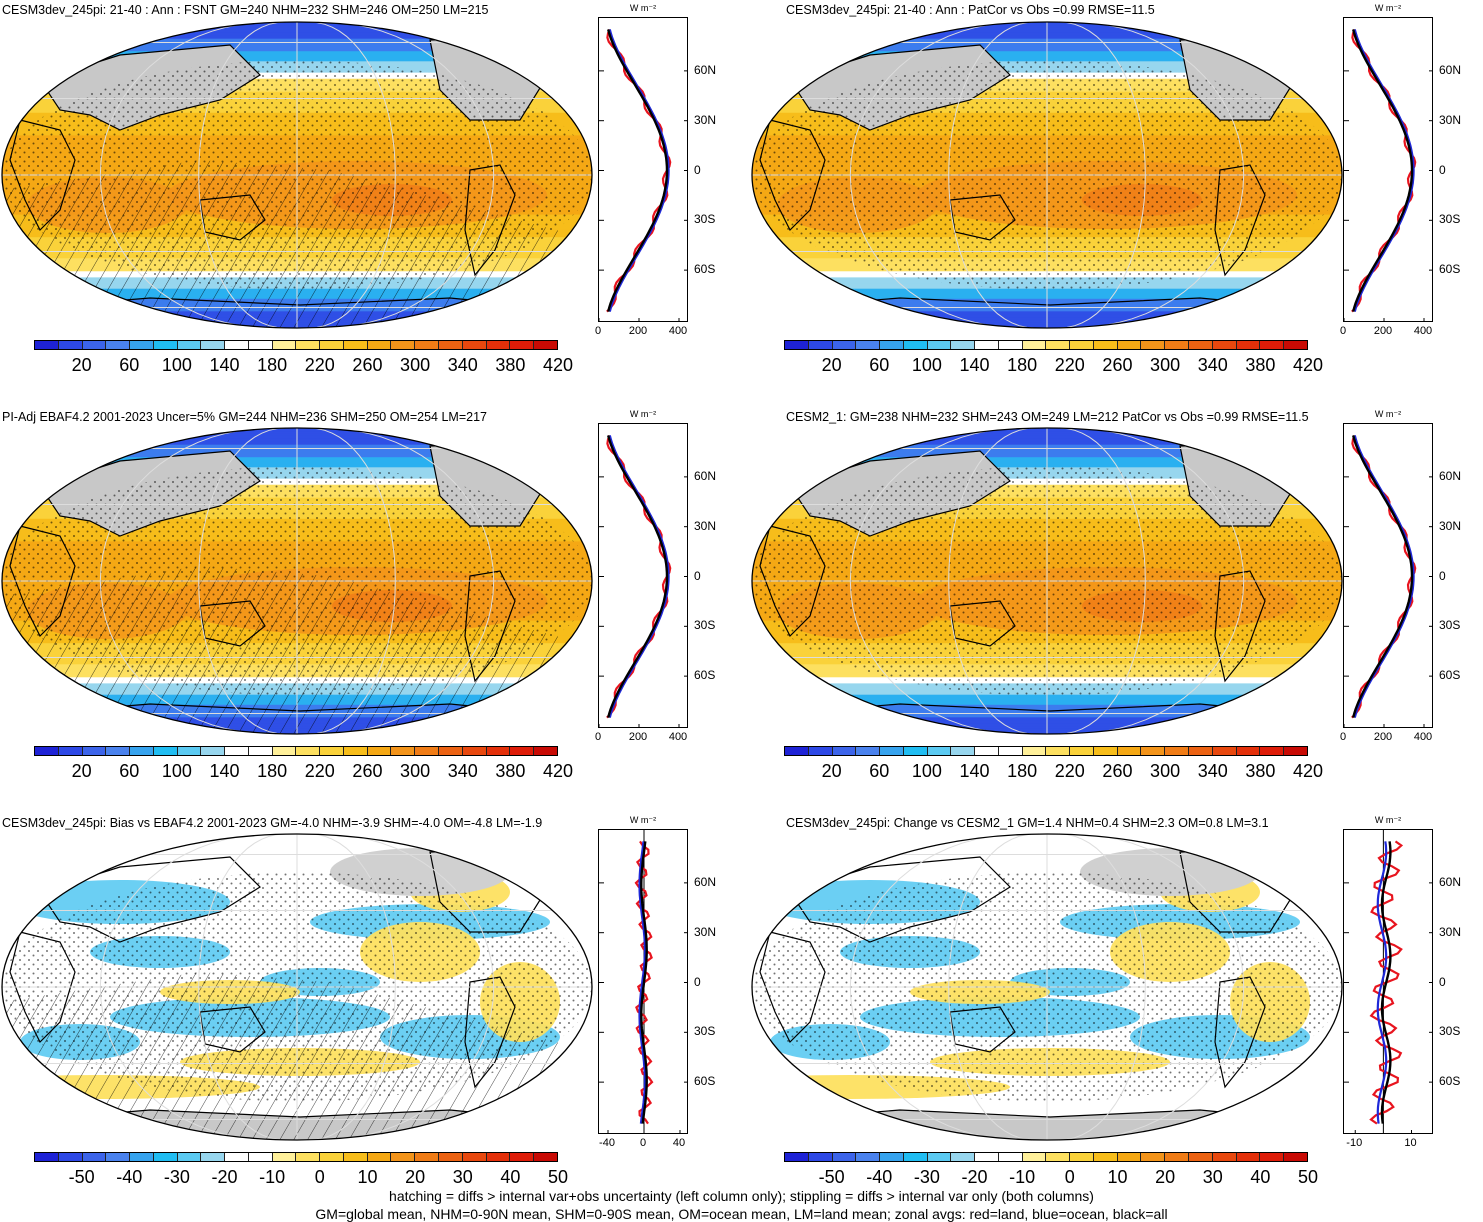 The width and height of the screenshot is (1483, 1222). Describe the element at coordinates (1354, 1143) in the screenshot. I see `zonal-x-tick-label: -10` at that location.